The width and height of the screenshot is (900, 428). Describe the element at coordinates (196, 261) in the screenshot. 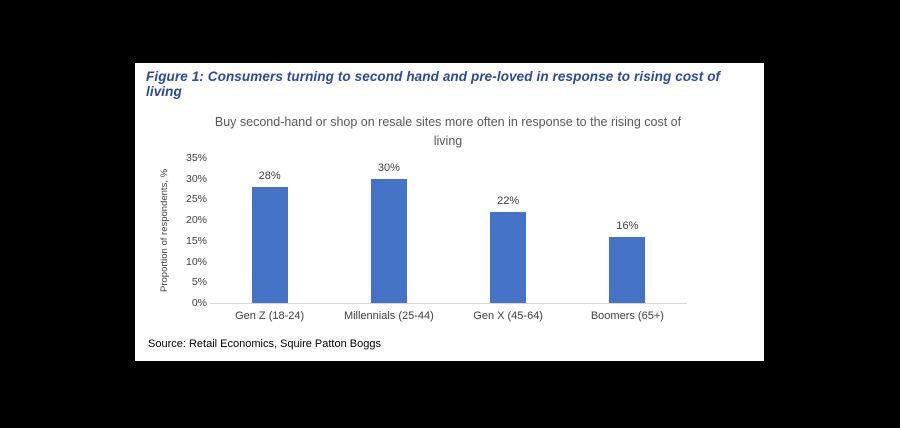

I see `y-tick-label: 10%` at that location.